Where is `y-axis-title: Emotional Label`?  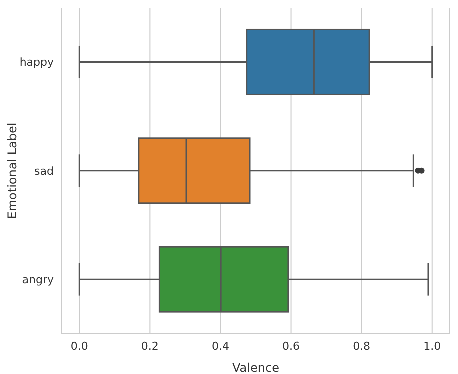 y-axis-title: Emotional Label is located at coordinates (12, 171).